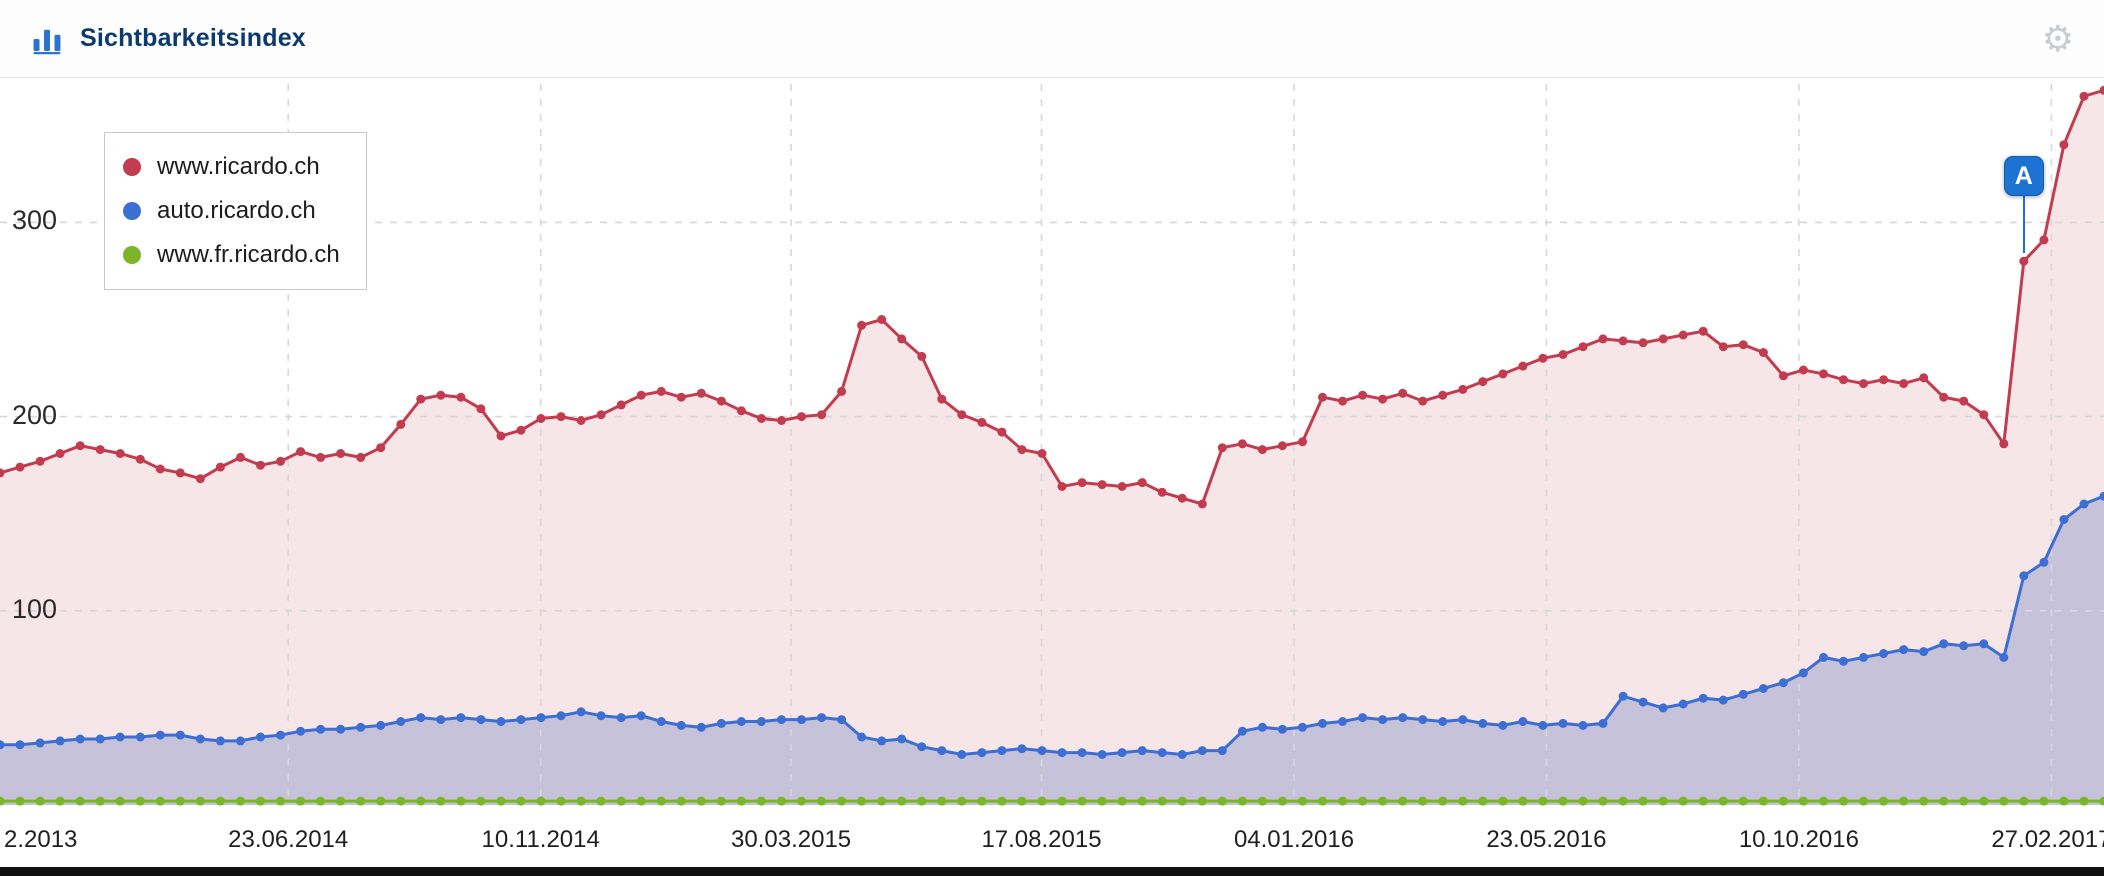  Describe the element at coordinates (2057, 38) in the screenshot. I see `gear-icon: ⚙` at that location.